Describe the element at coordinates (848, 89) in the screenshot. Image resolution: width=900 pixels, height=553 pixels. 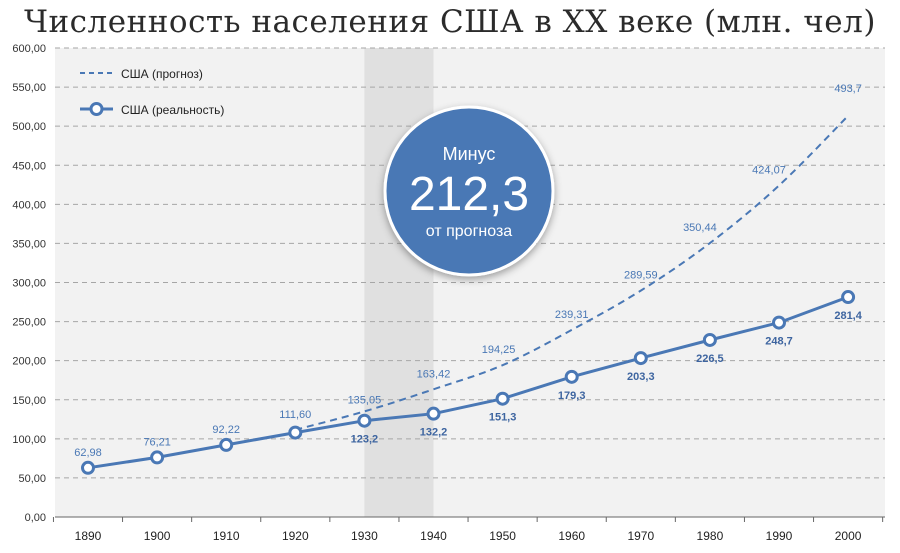
I see `forecast-data-label: 493,7` at that location.